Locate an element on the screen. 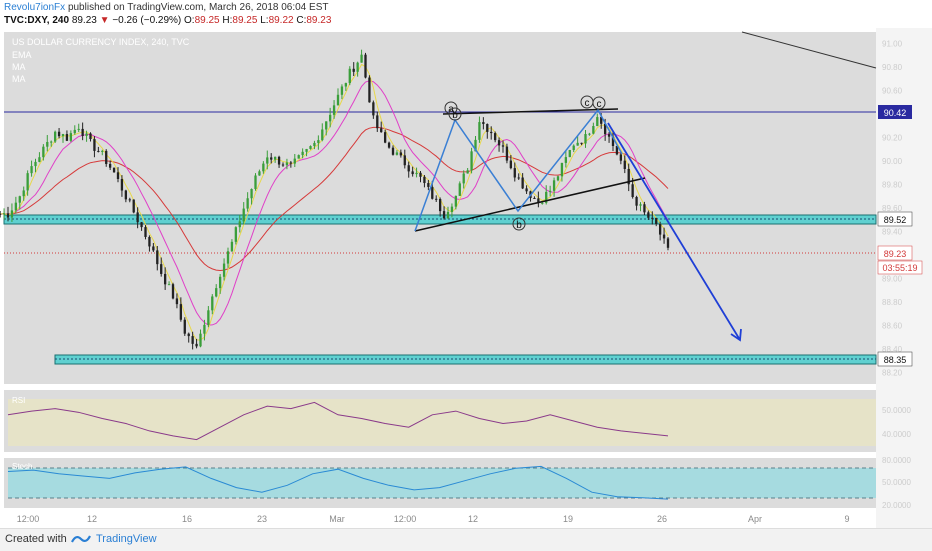 The image size is (932, 551). time-tick: 23 is located at coordinates (262, 519).